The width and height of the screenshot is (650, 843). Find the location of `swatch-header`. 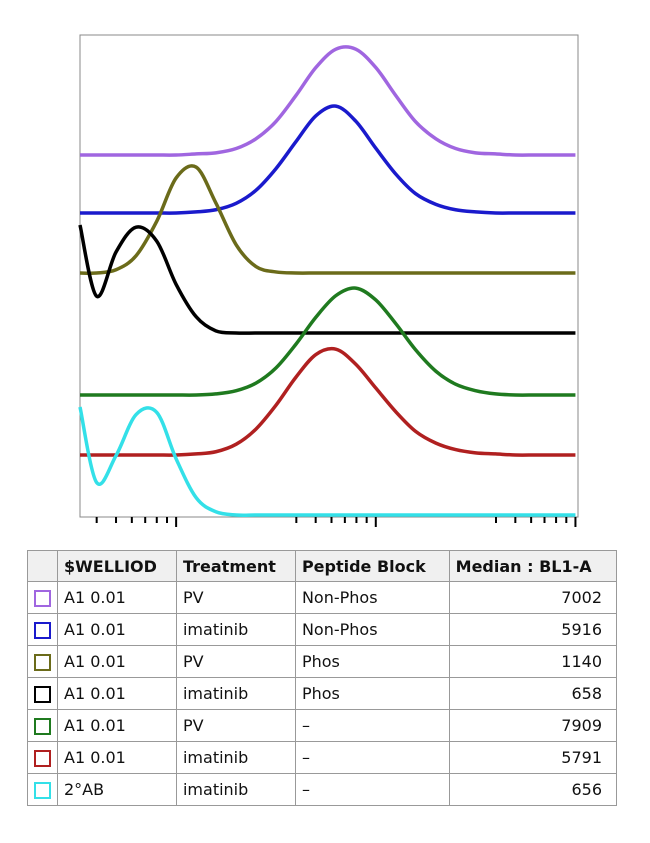

swatch-header is located at coordinates (42, 566).